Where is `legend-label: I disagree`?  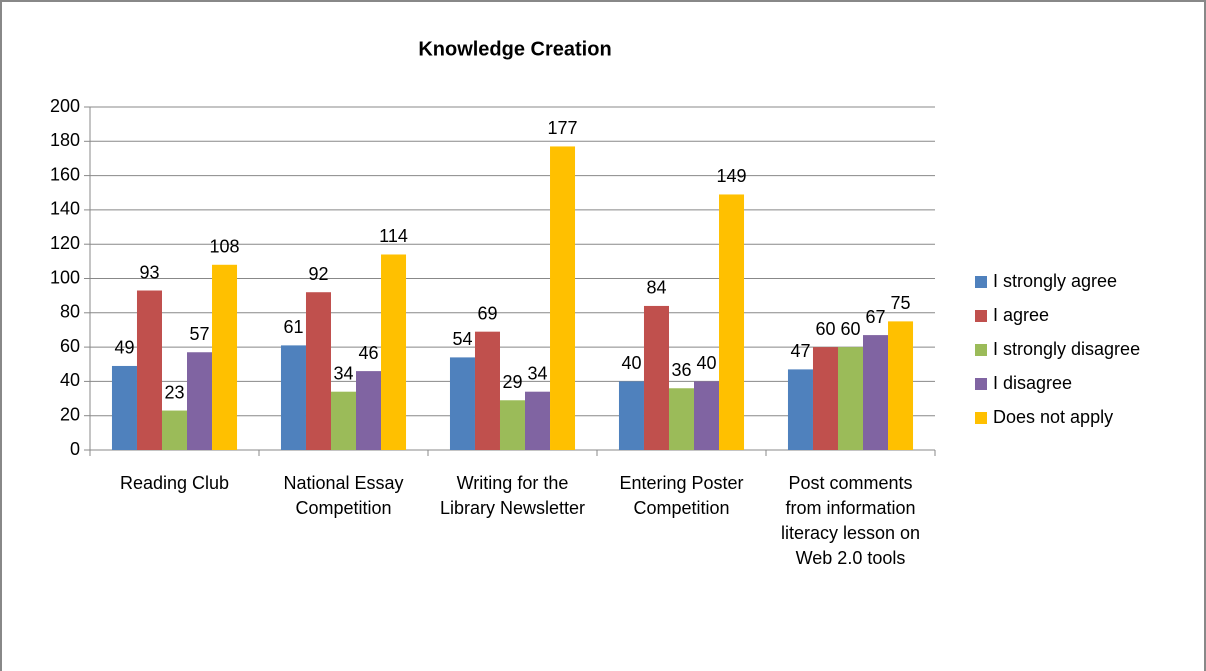
legend-label: I disagree is located at coordinates (1032, 383).